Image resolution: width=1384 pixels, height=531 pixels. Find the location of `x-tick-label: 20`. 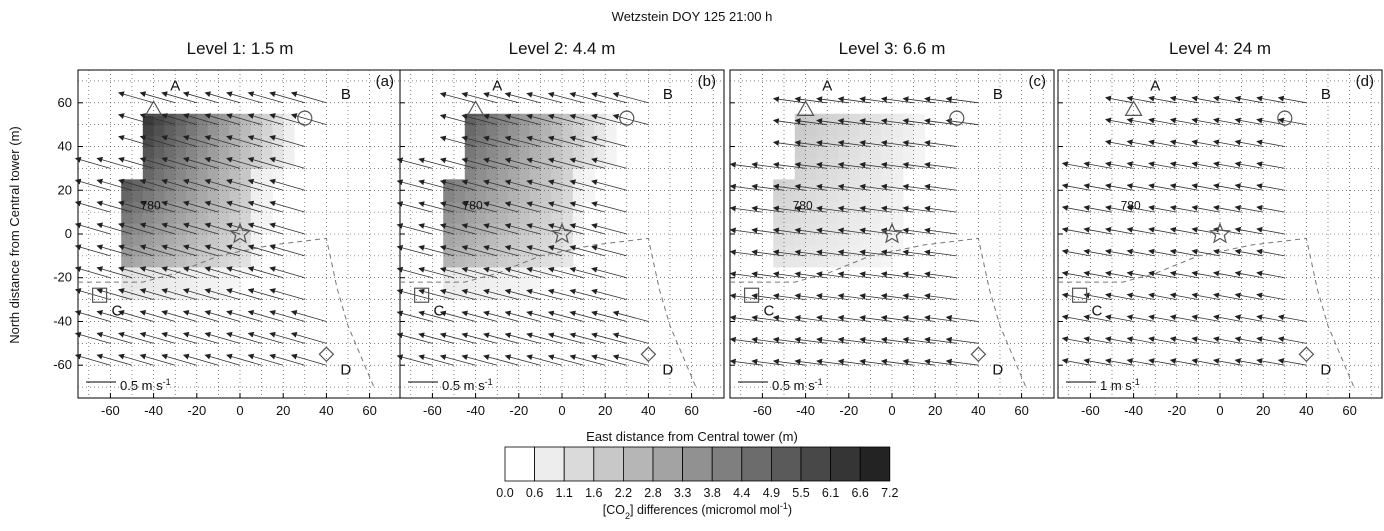

x-tick-label: 20 is located at coordinates (1263, 410).